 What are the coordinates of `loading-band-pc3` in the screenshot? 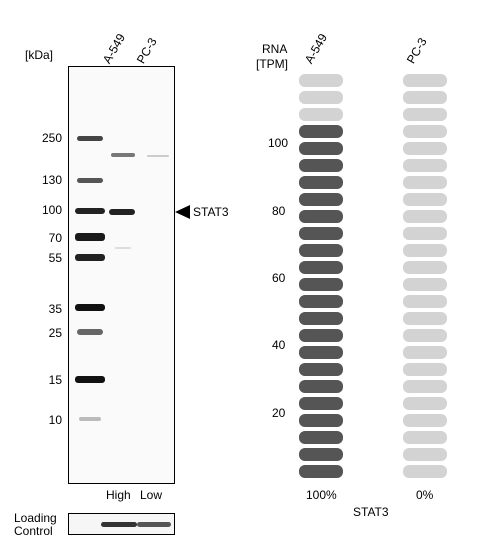 It's located at (154, 524).